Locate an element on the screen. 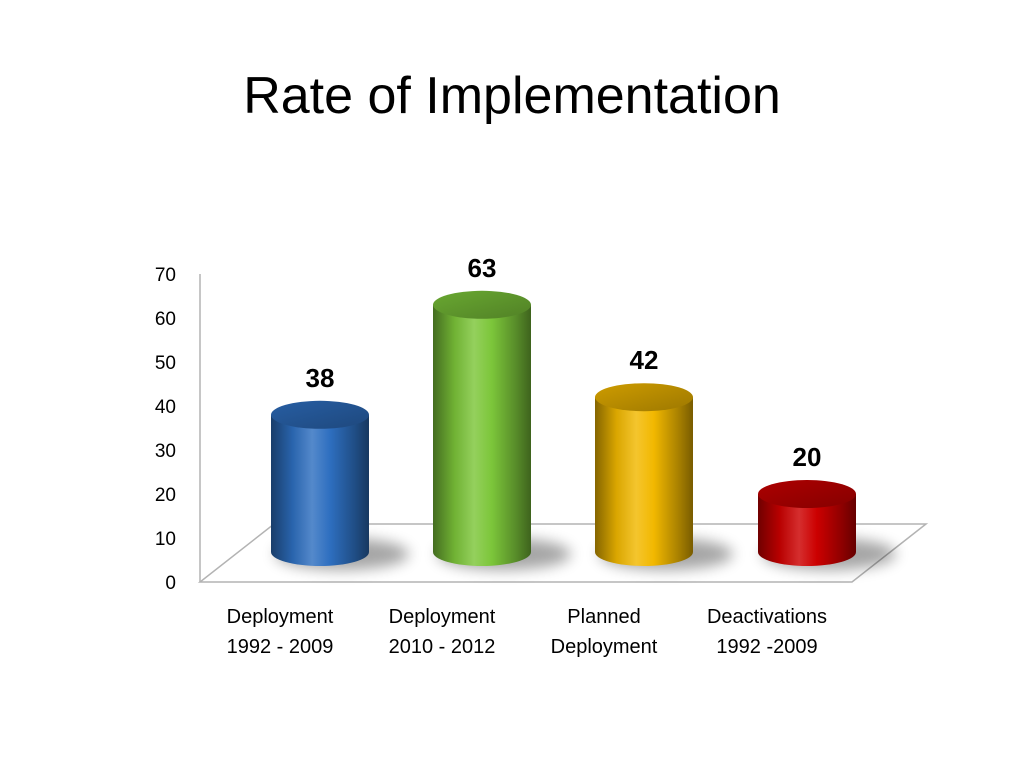 Image resolution: width=1024 pixels, height=768 pixels. data-label: 42 is located at coordinates (644, 360).